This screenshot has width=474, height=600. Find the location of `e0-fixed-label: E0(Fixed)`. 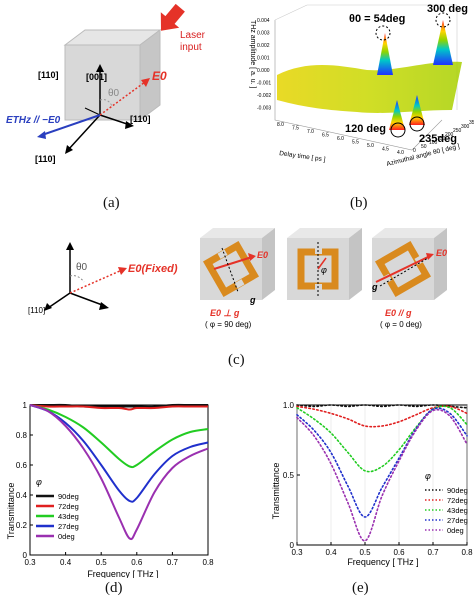

e0-fixed-label: E0(Fixed) is located at coordinates (153, 269).